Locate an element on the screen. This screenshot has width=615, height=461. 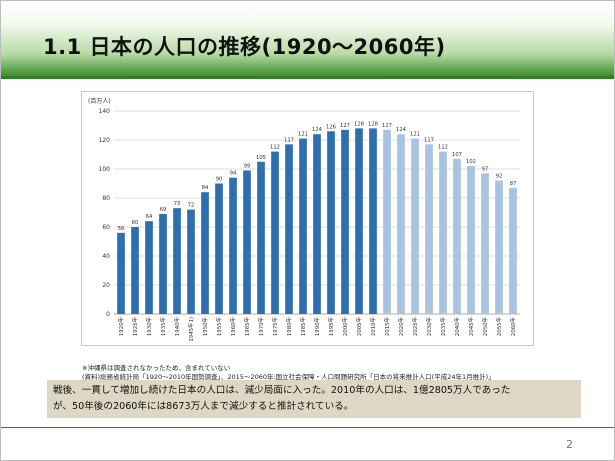
data-label: 126 is located at coordinates (331, 127).